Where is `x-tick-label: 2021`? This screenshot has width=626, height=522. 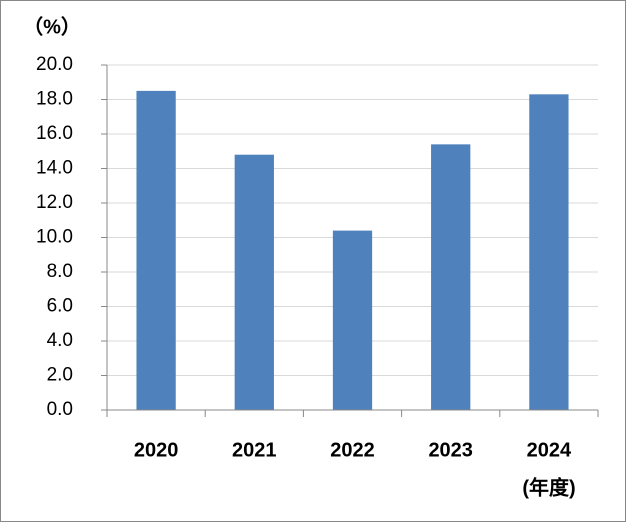
x-tick-label: 2021 is located at coordinates (254, 450).